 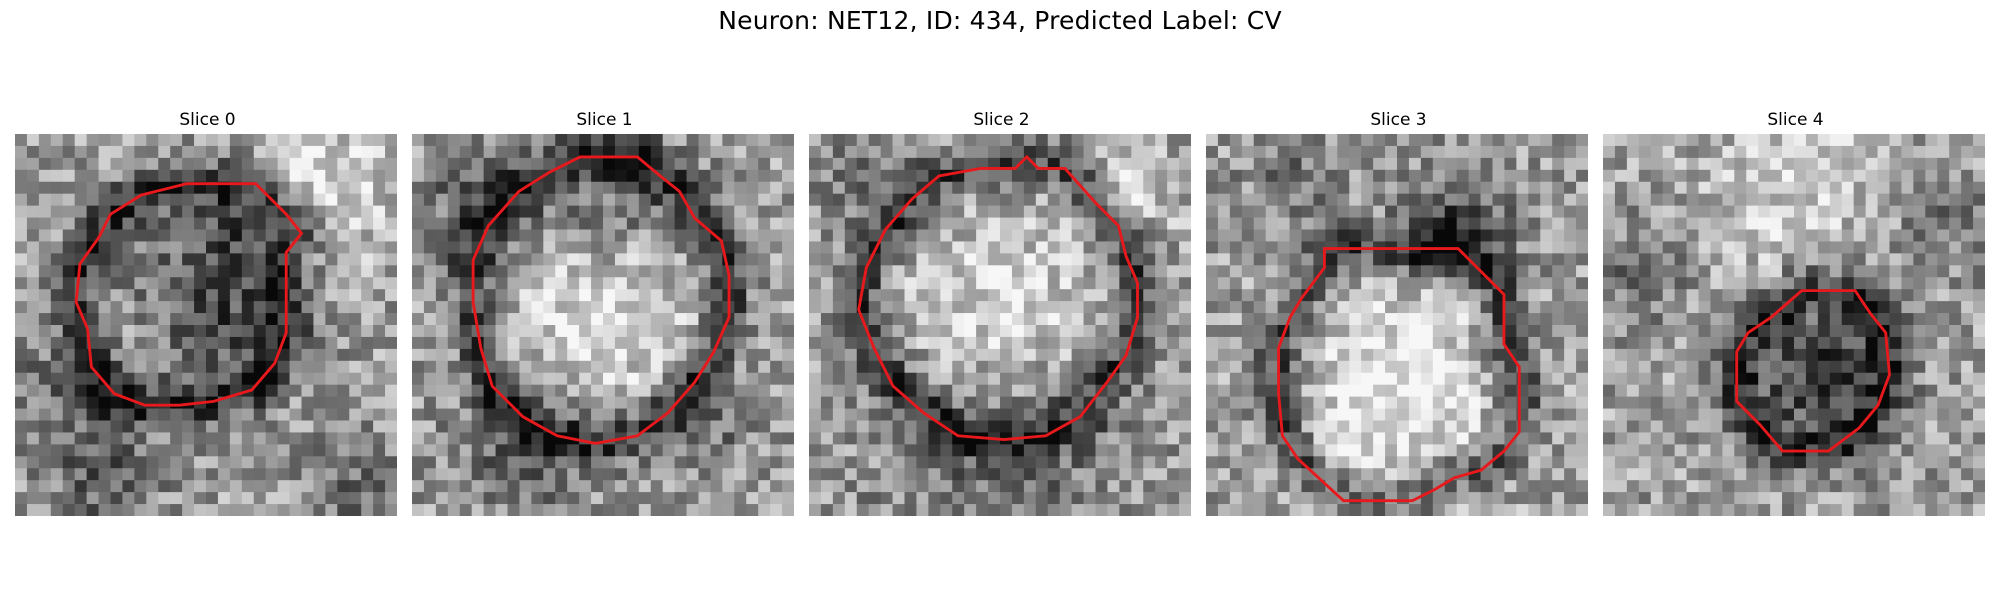 I want to click on slice-panel-2: Slice 2, so click(x=1001, y=313).